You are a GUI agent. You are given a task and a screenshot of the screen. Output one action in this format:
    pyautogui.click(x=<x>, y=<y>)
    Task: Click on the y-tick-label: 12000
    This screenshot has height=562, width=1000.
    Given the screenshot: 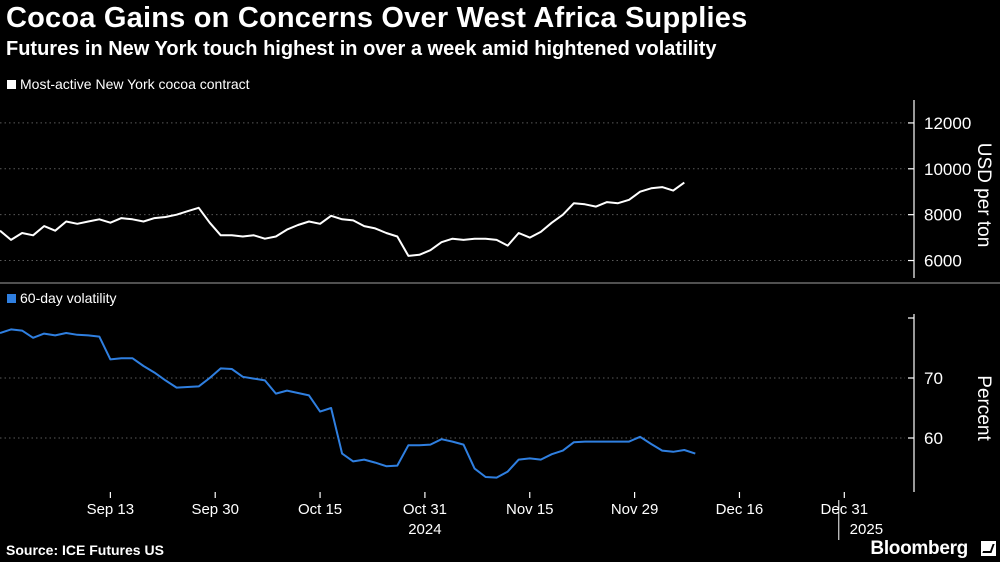 What is the action you would take?
    pyautogui.click(x=947, y=123)
    